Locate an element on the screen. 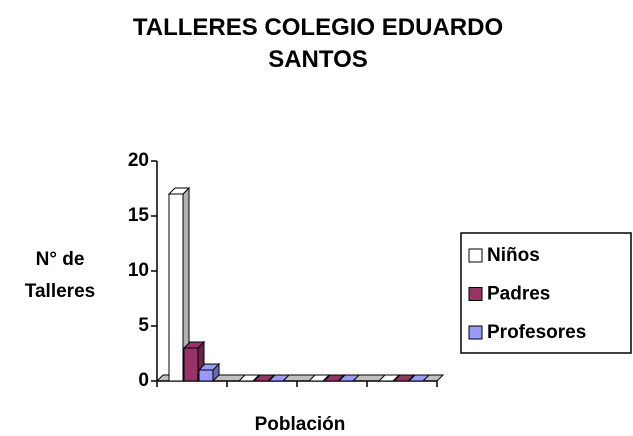  y-tick-label: 20 is located at coordinates (138, 160).